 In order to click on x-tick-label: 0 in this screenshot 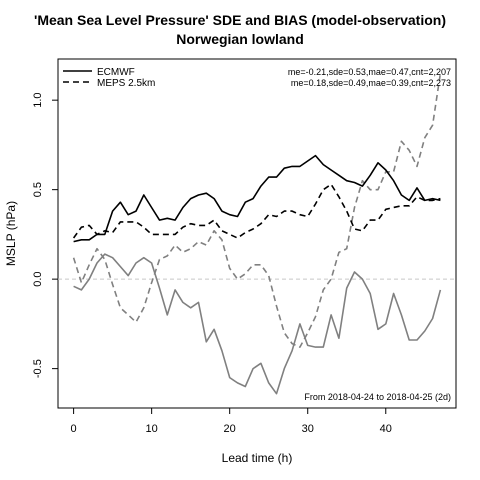, I will do `click(74, 429)`.